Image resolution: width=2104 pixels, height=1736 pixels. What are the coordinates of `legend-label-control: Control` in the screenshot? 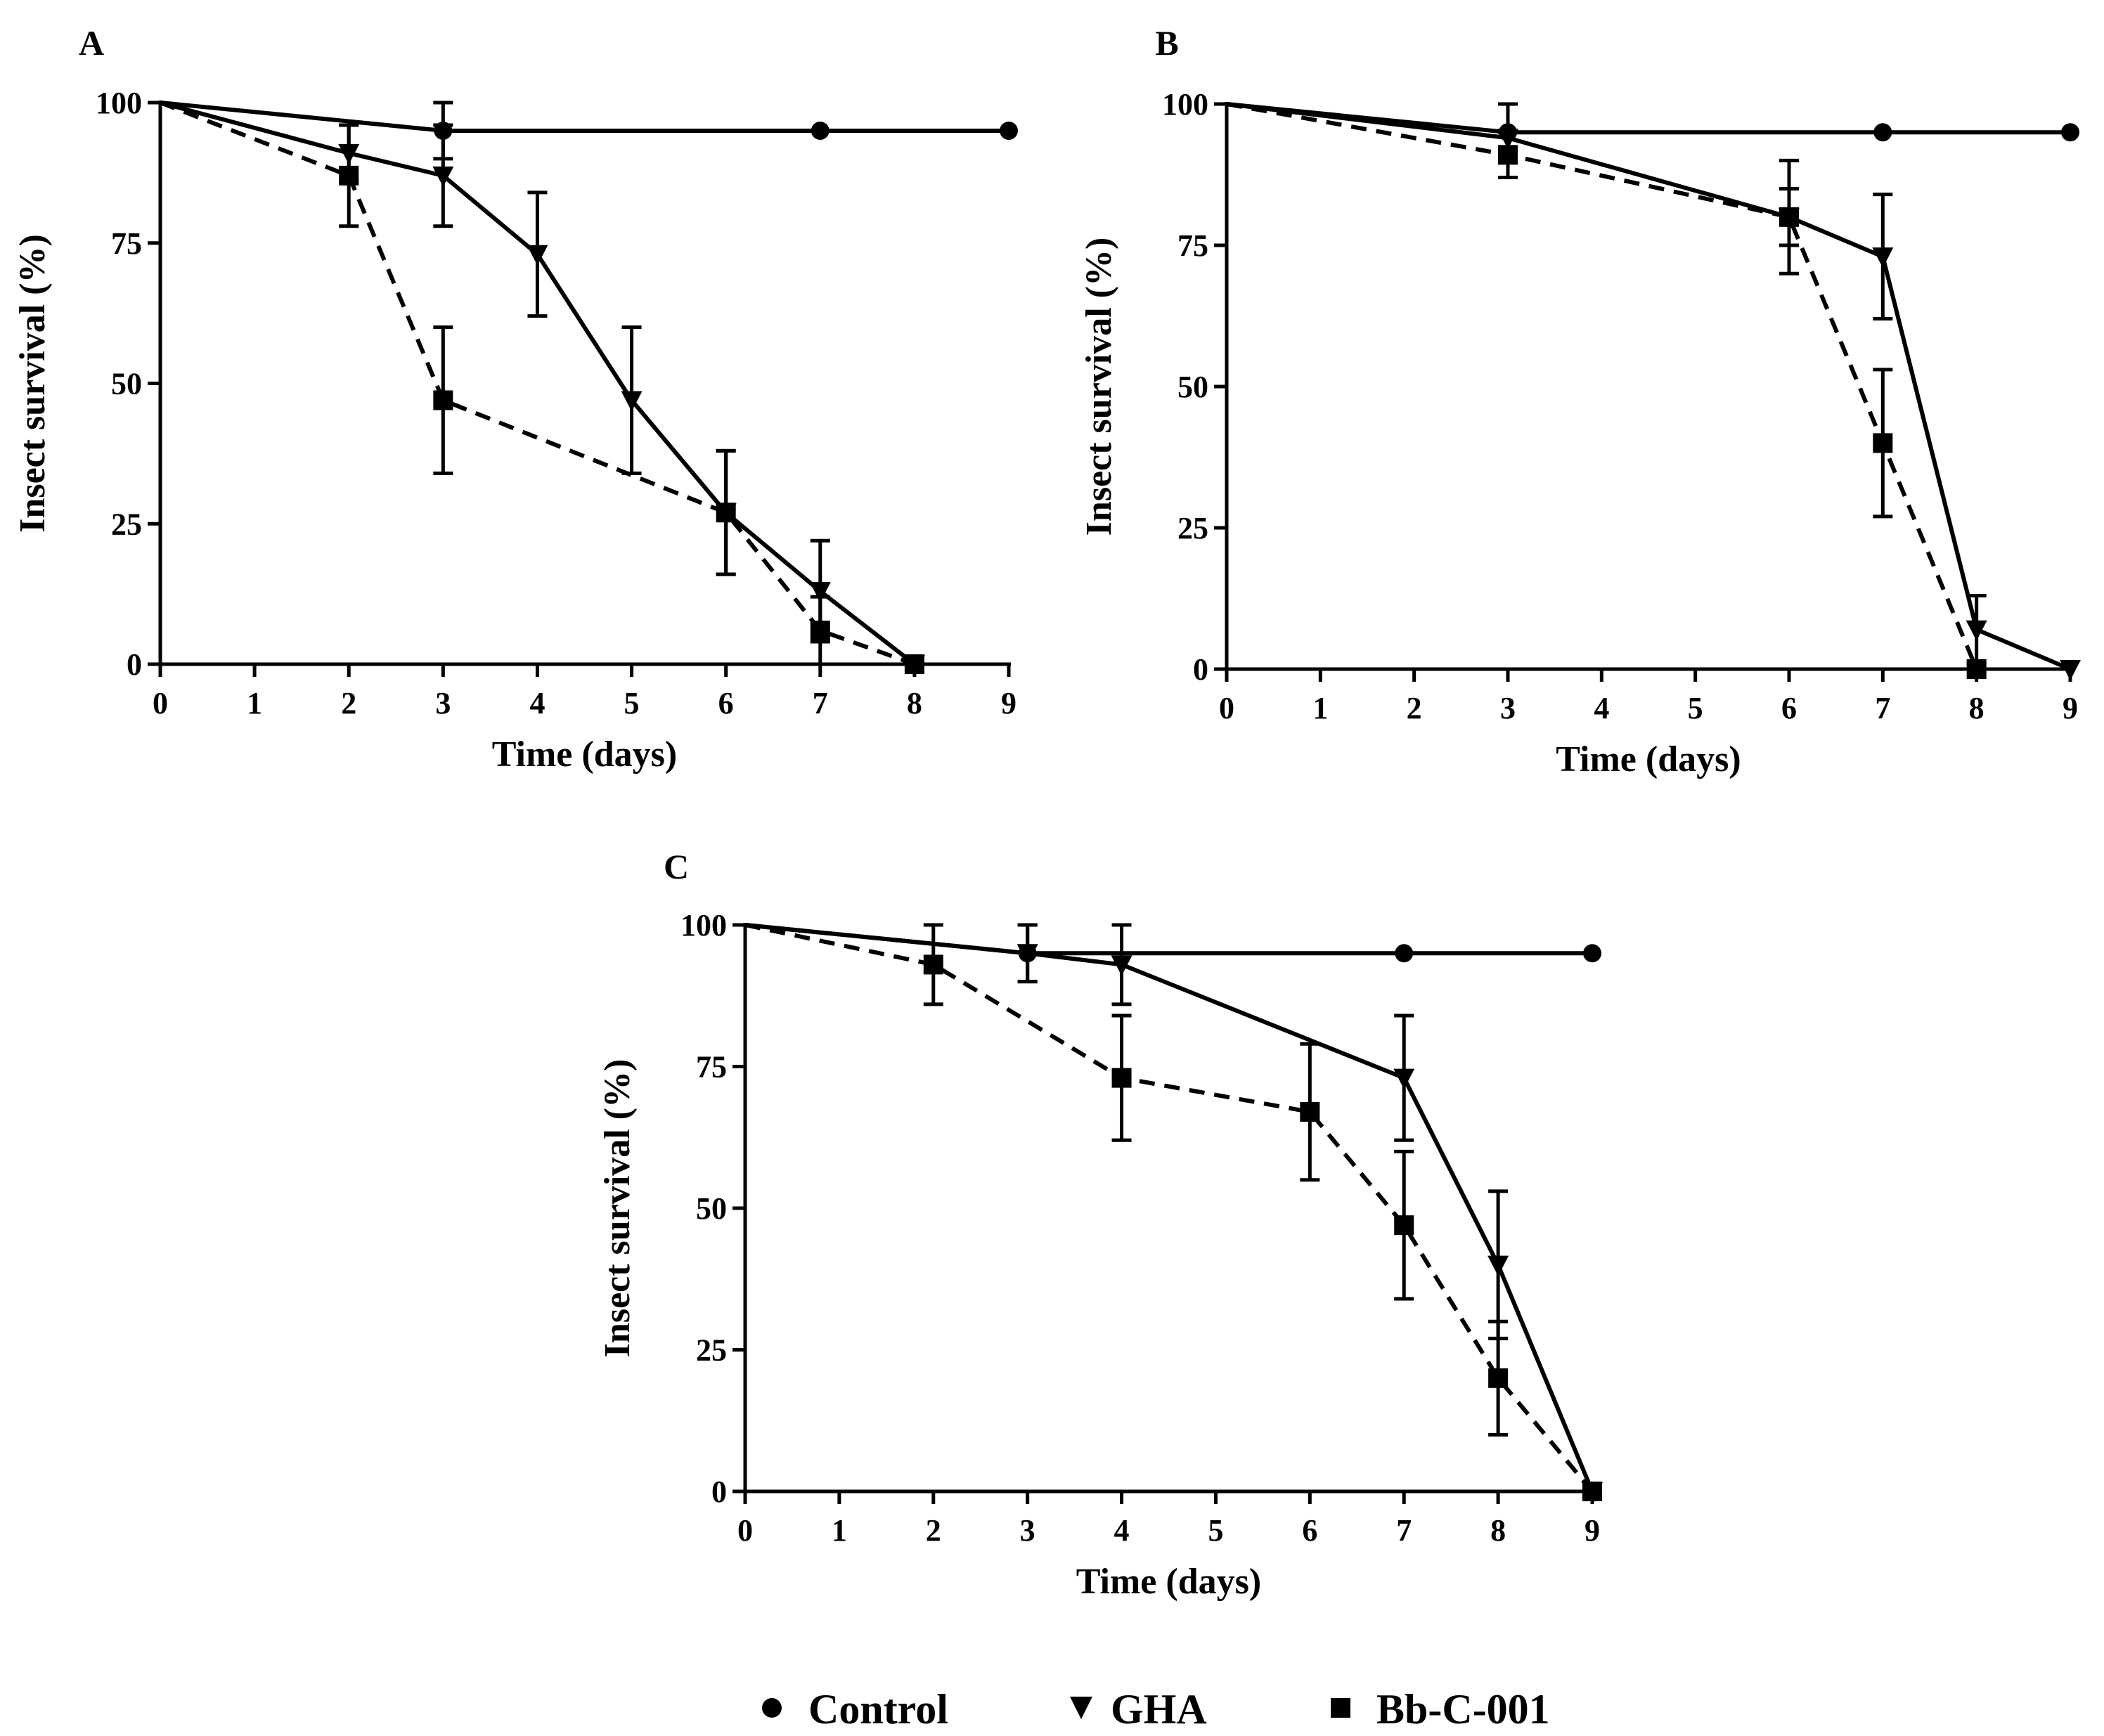 It's located at (878, 1709).